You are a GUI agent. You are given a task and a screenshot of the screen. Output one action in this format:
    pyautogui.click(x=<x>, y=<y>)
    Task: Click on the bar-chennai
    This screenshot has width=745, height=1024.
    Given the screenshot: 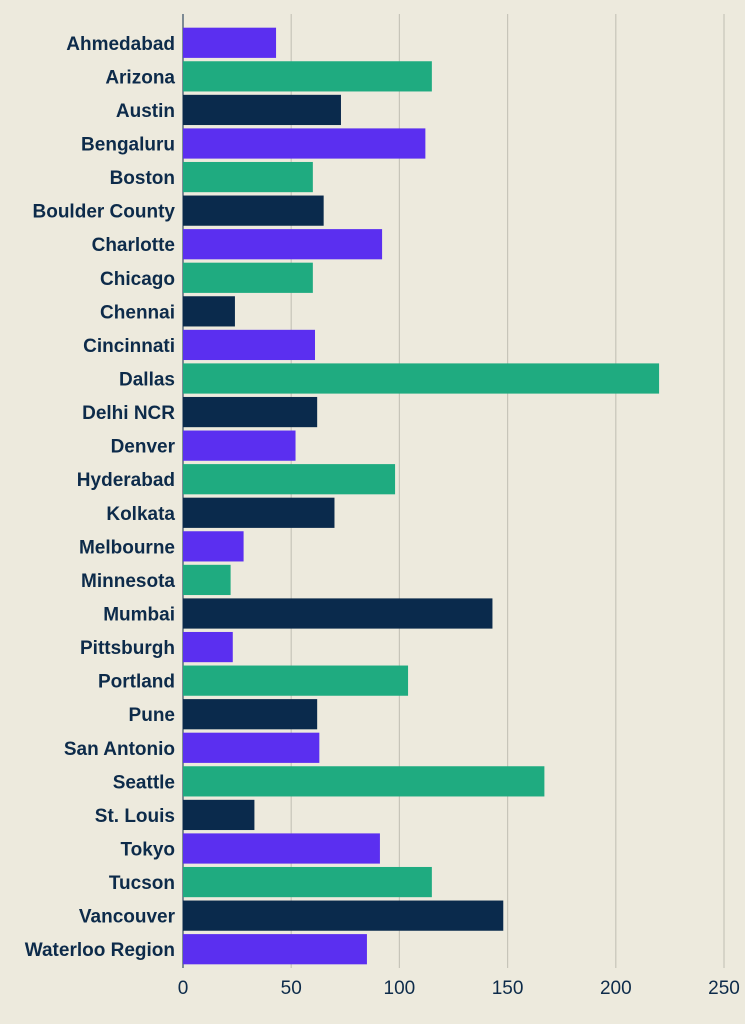 What is the action you would take?
    pyautogui.click(x=209, y=311)
    